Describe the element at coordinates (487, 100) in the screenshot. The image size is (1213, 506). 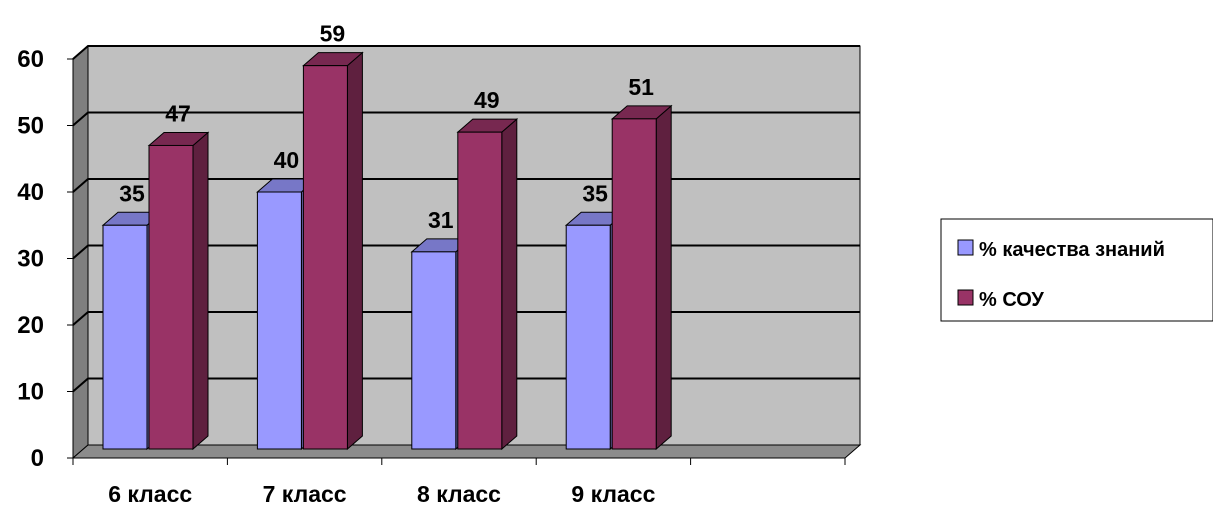
I see `data-label: 49` at that location.